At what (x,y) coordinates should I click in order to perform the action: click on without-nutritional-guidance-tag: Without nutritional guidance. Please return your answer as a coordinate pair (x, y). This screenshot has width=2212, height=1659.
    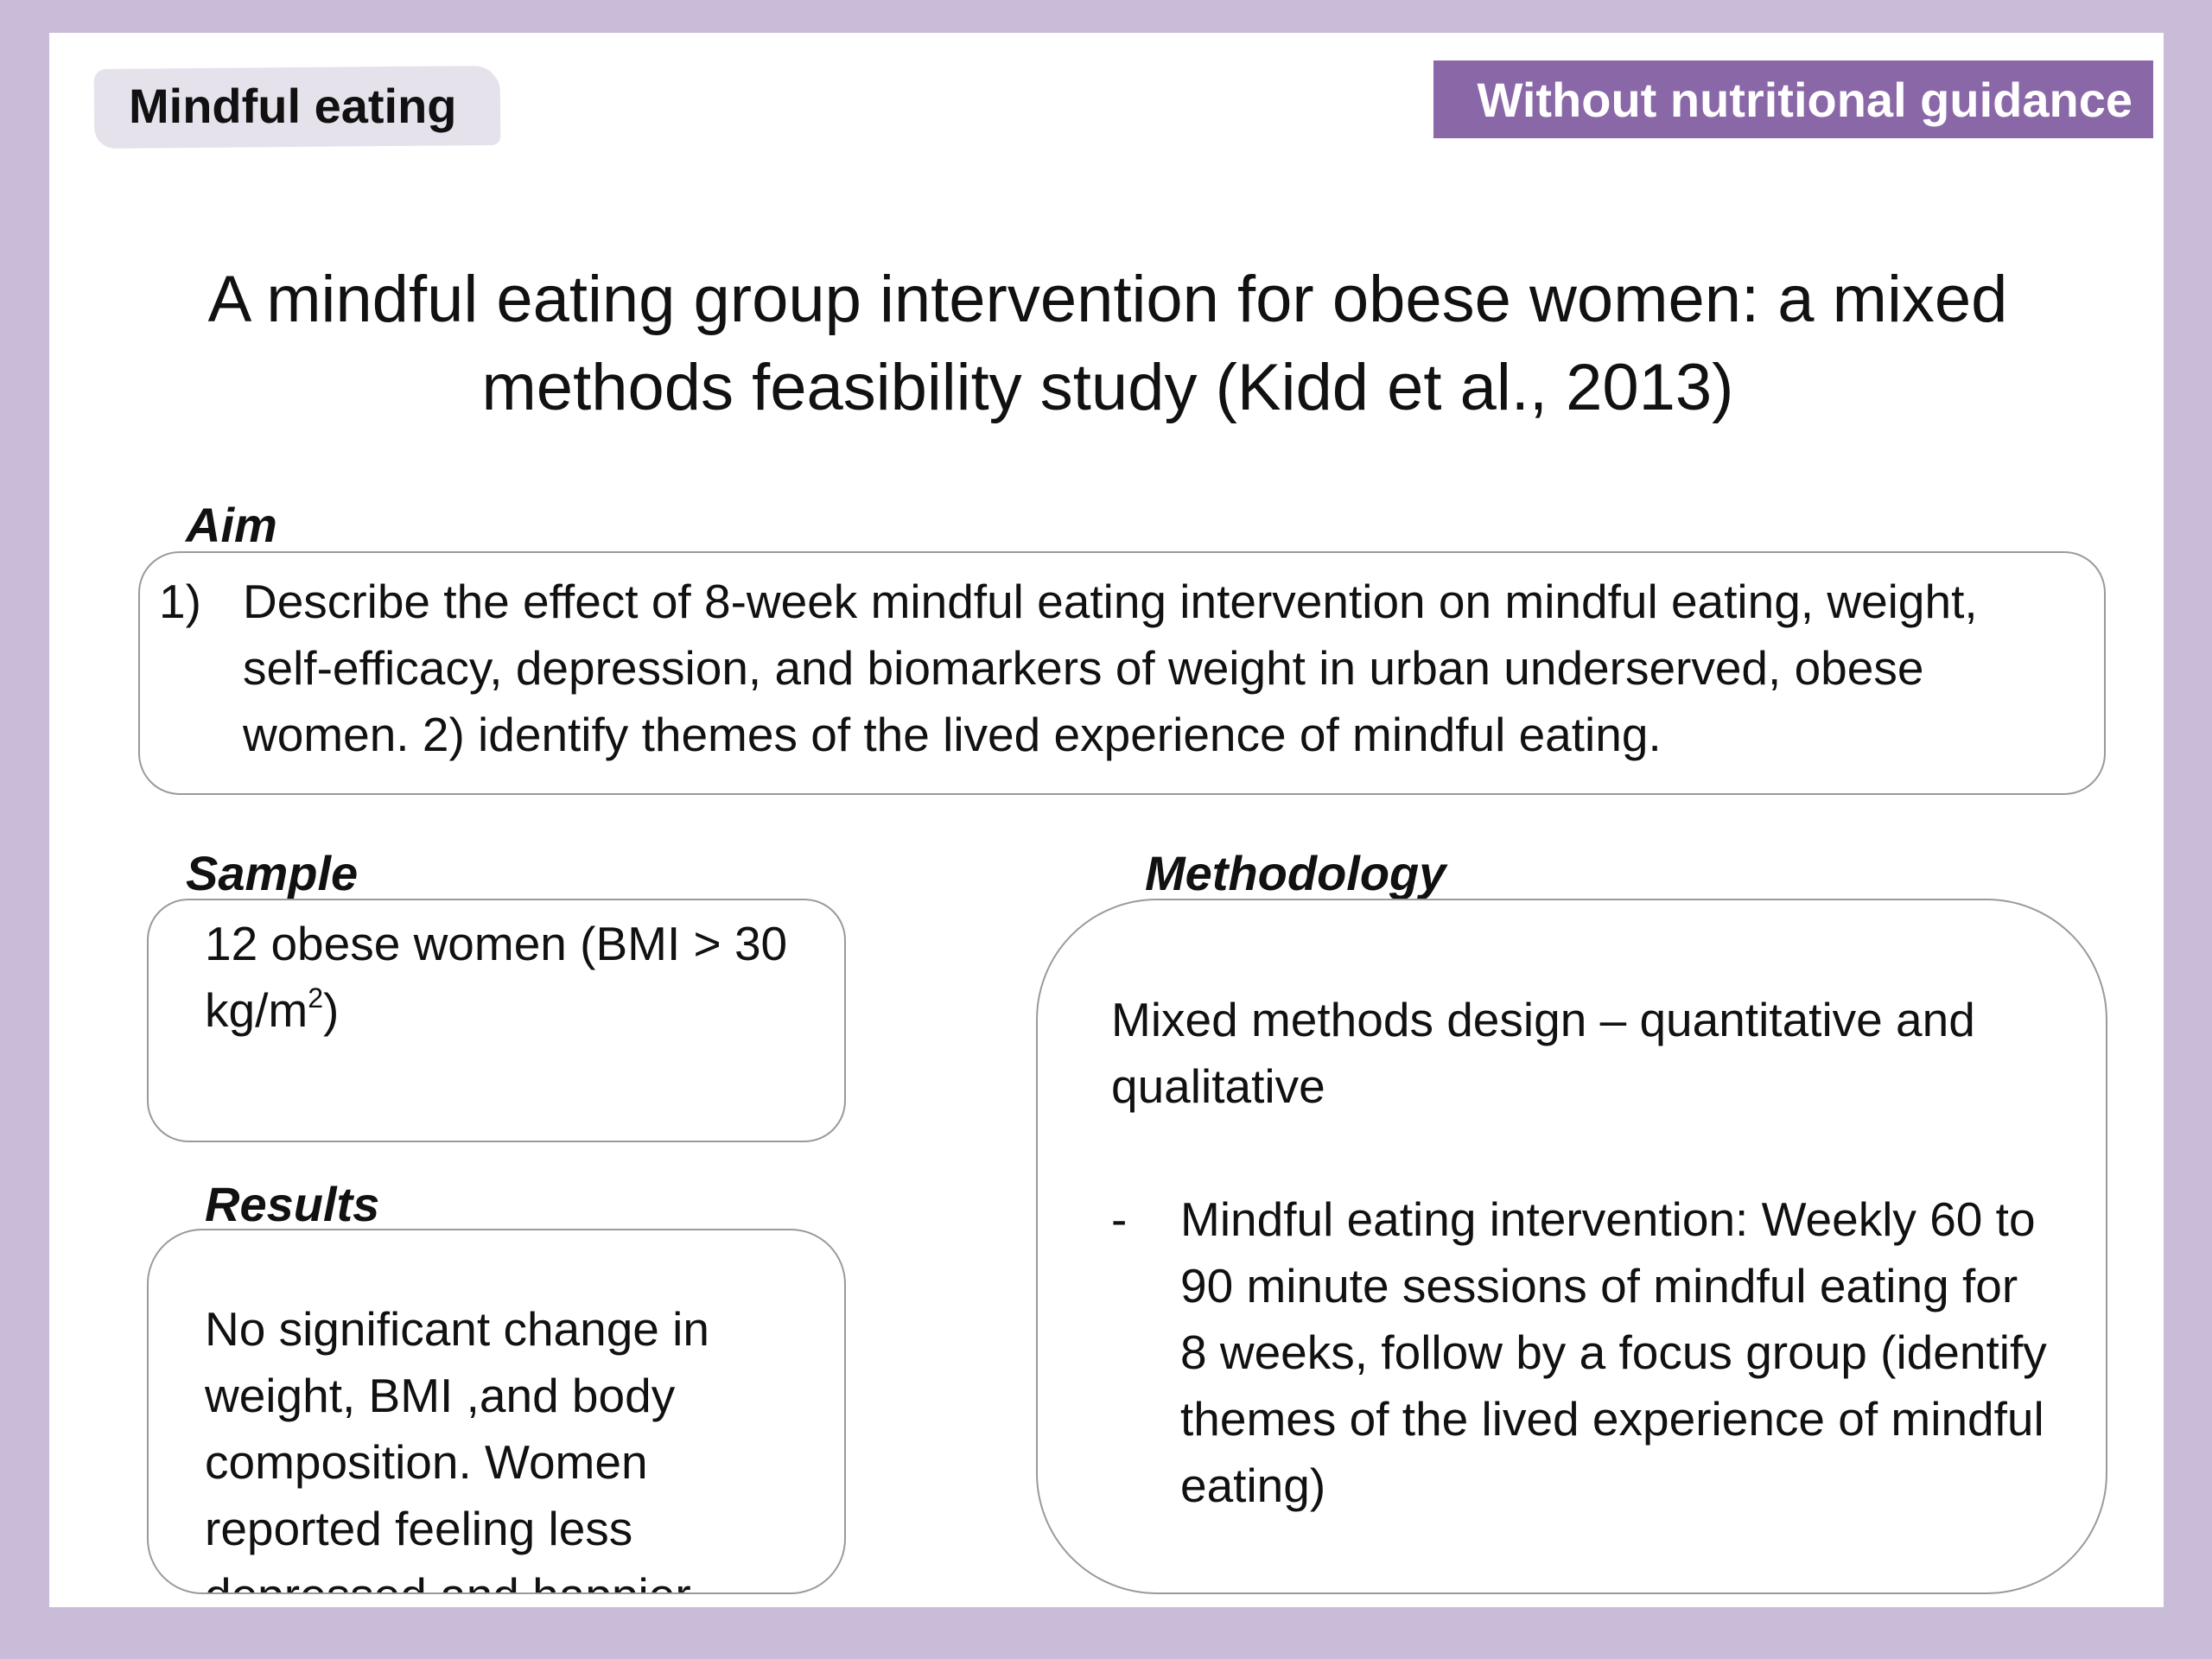
    Looking at the image, I should click on (1793, 99).